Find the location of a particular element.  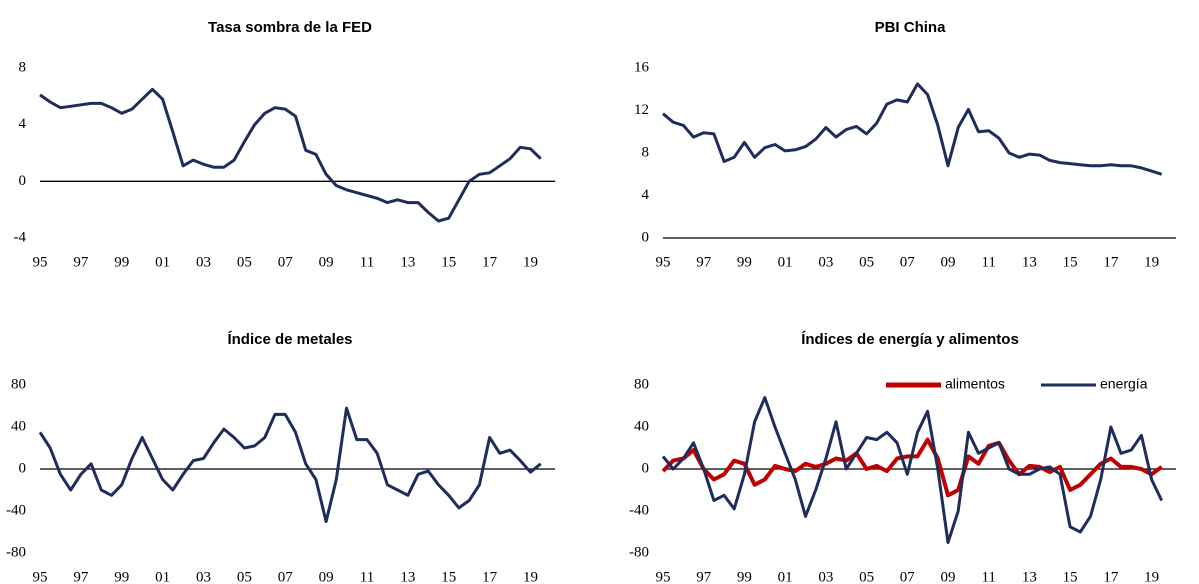

chart-title: Índices de energía y alimentos is located at coordinates (910, 339).